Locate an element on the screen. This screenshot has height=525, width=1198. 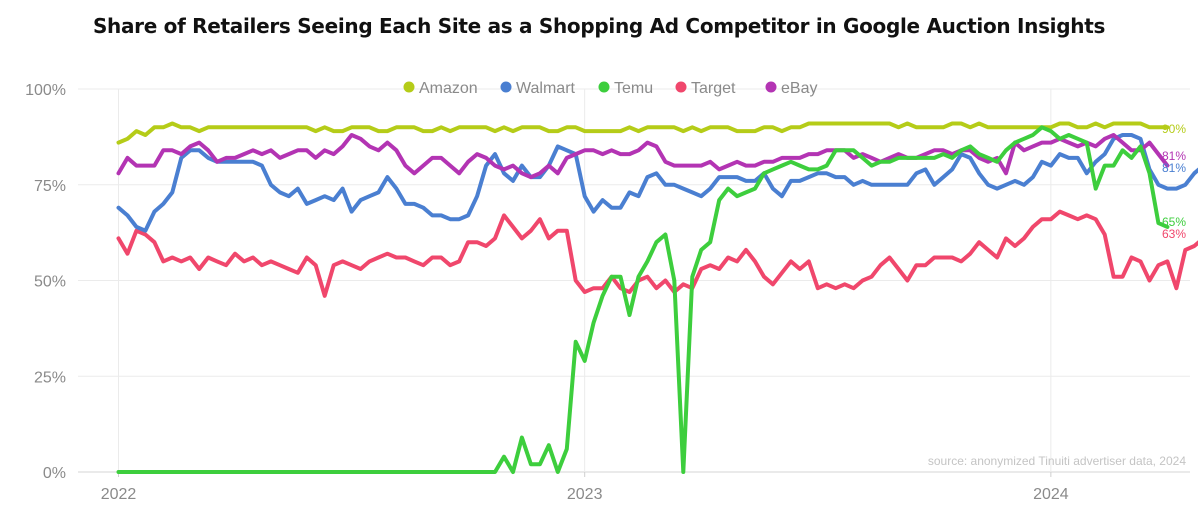
end-label-temu: 65% is located at coordinates (1174, 222).